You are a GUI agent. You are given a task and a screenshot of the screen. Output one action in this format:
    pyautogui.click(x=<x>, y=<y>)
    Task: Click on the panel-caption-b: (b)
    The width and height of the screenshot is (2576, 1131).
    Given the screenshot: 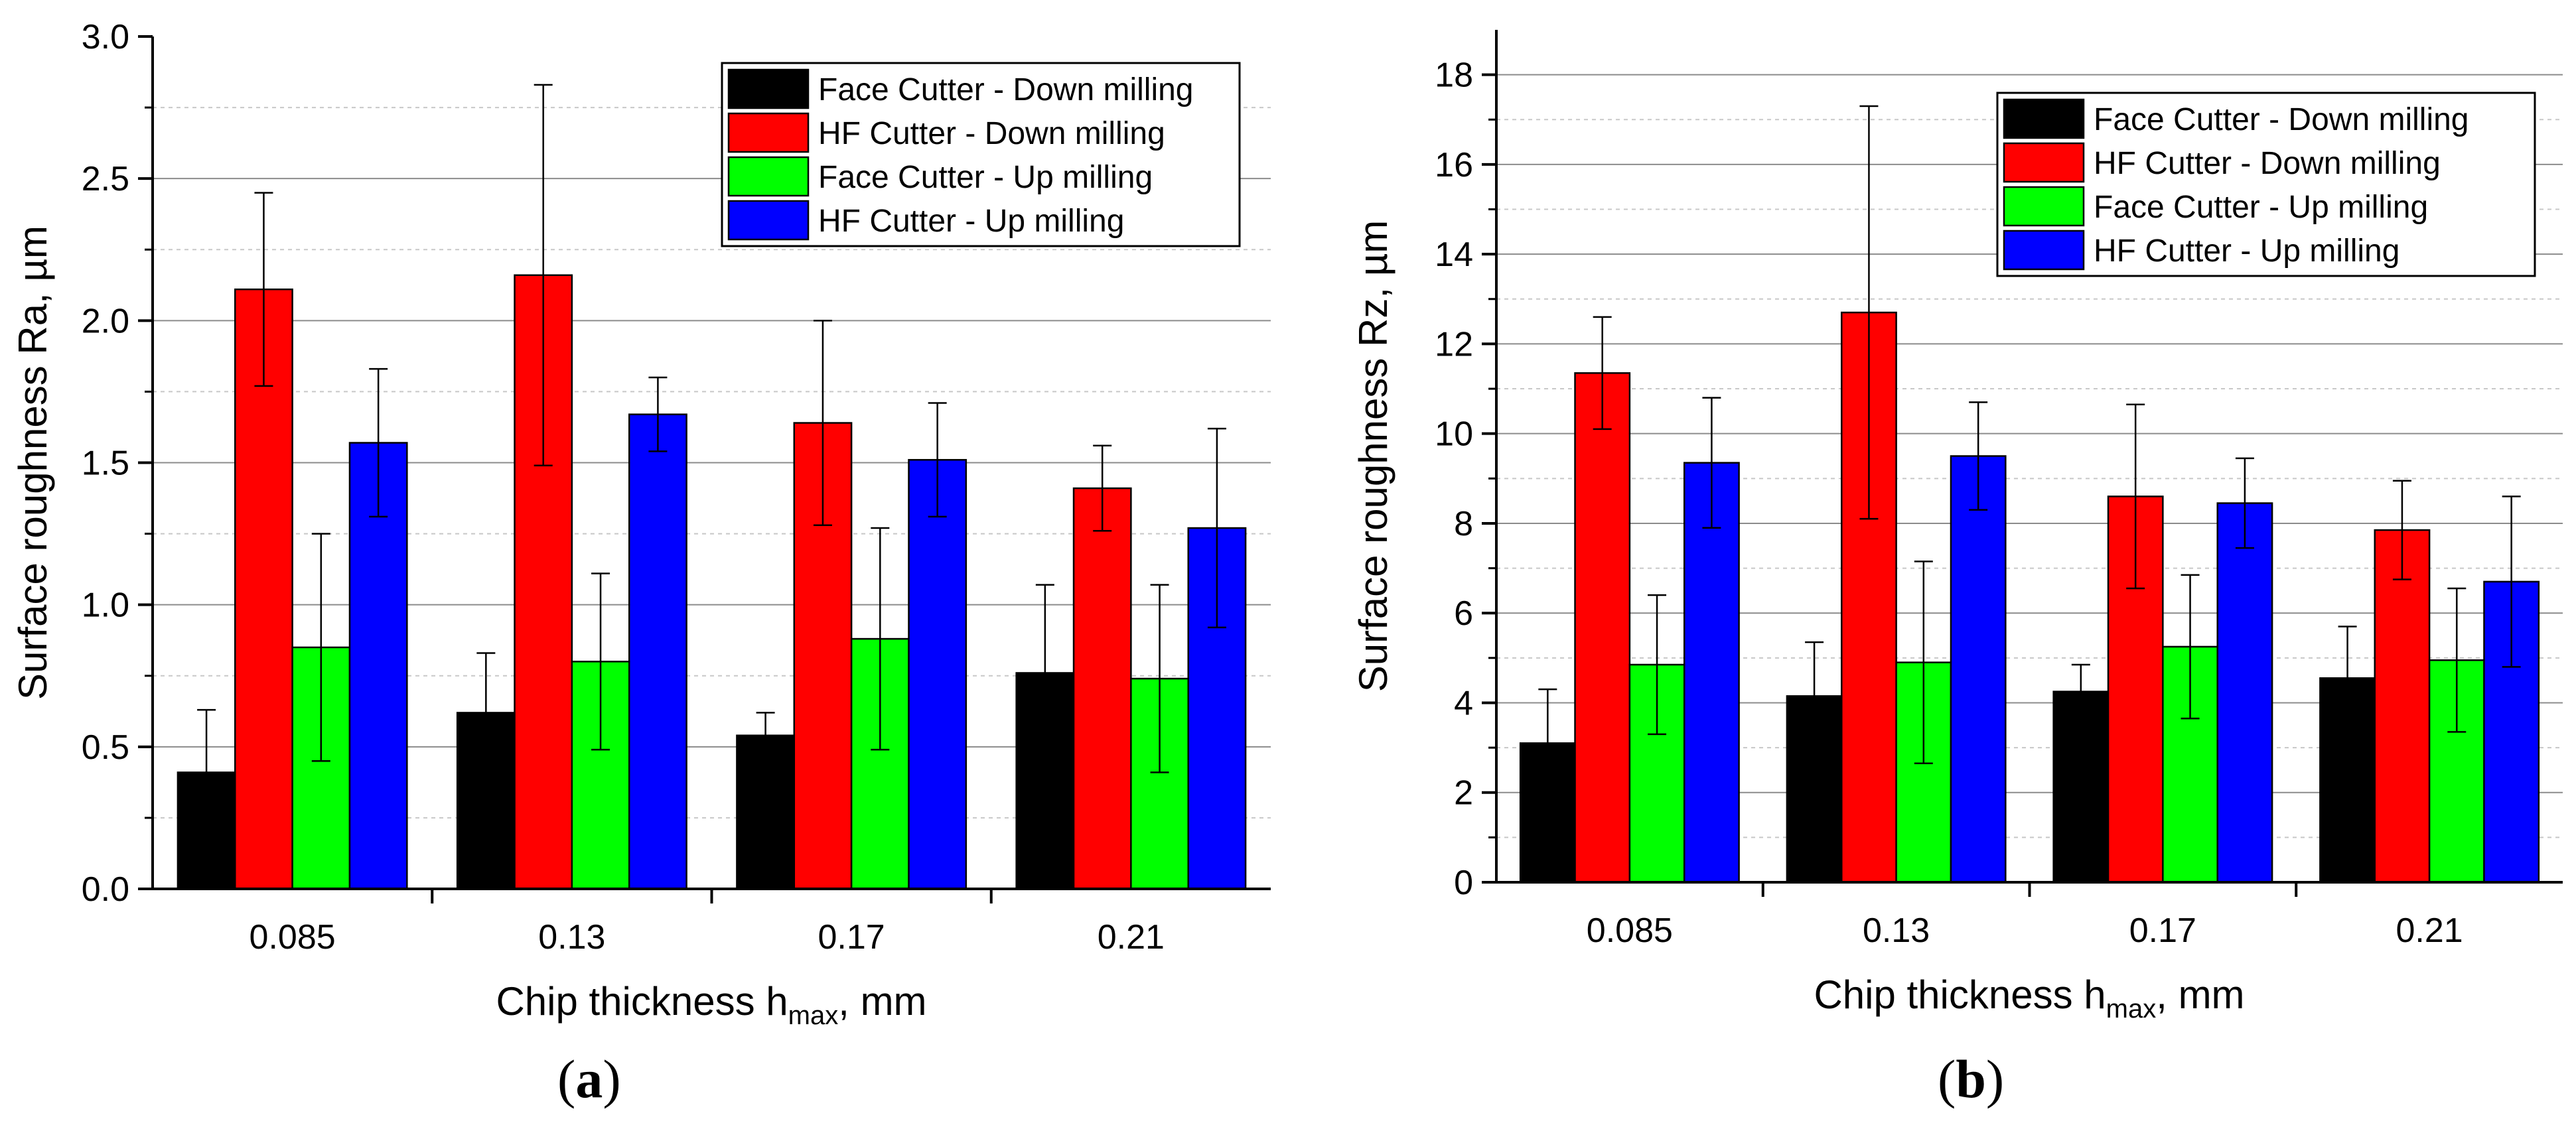 What is the action you would take?
    pyautogui.click(x=1971, y=1079)
    